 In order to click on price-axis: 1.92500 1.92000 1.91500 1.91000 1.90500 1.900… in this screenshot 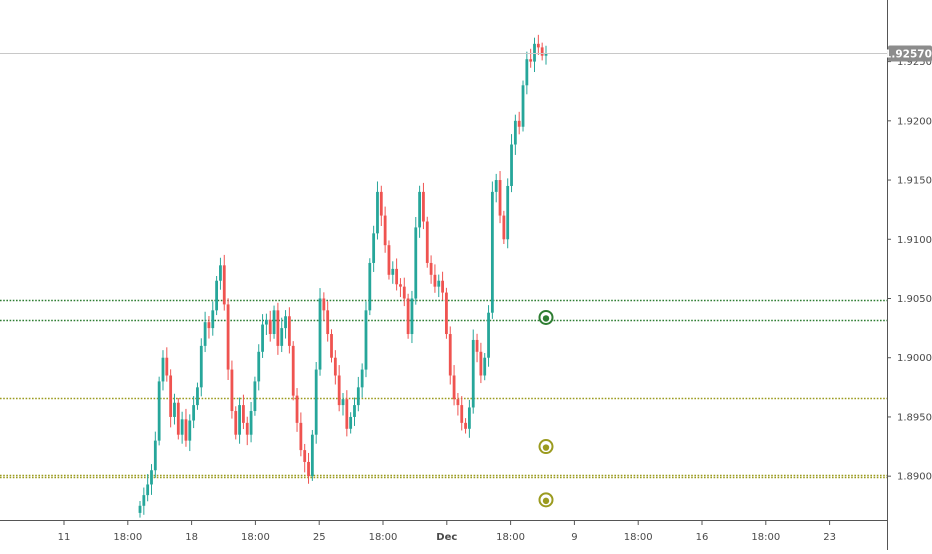, I will do `click(908, 275)`.